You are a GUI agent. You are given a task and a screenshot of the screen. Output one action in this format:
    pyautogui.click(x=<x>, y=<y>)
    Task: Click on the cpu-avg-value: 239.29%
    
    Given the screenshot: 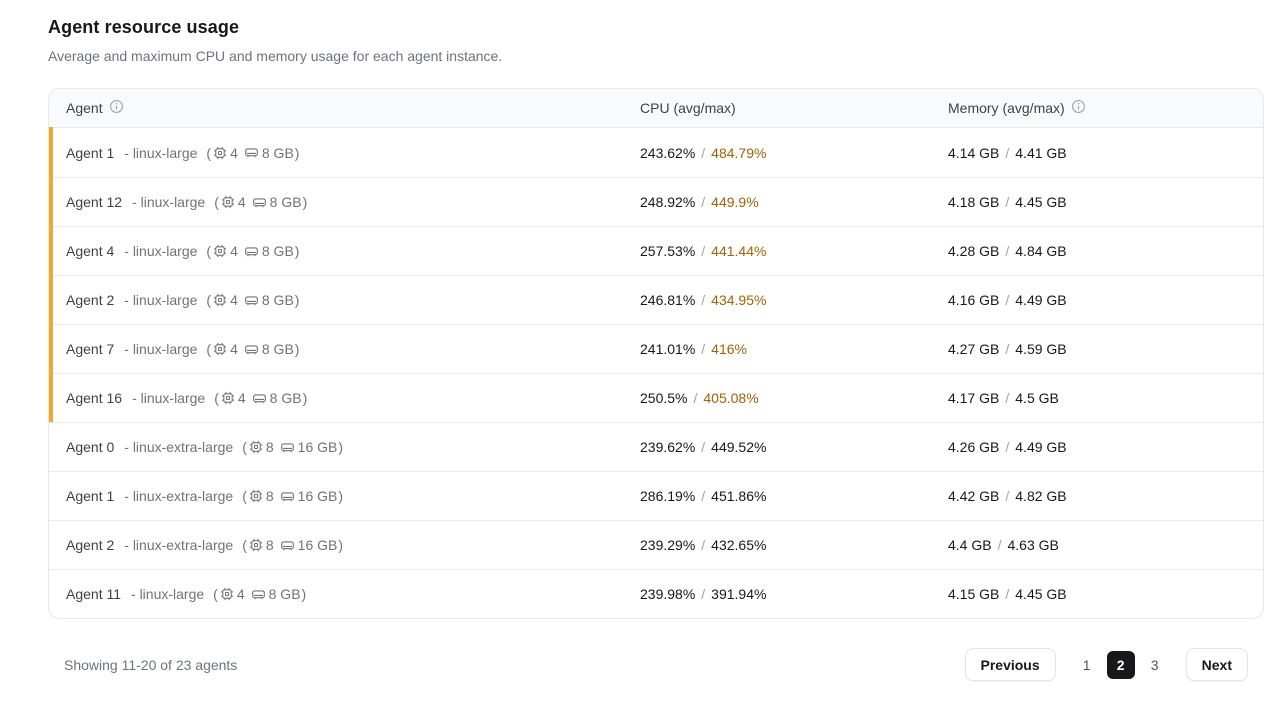 What is the action you would take?
    pyautogui.click(x=668, y=545)
    